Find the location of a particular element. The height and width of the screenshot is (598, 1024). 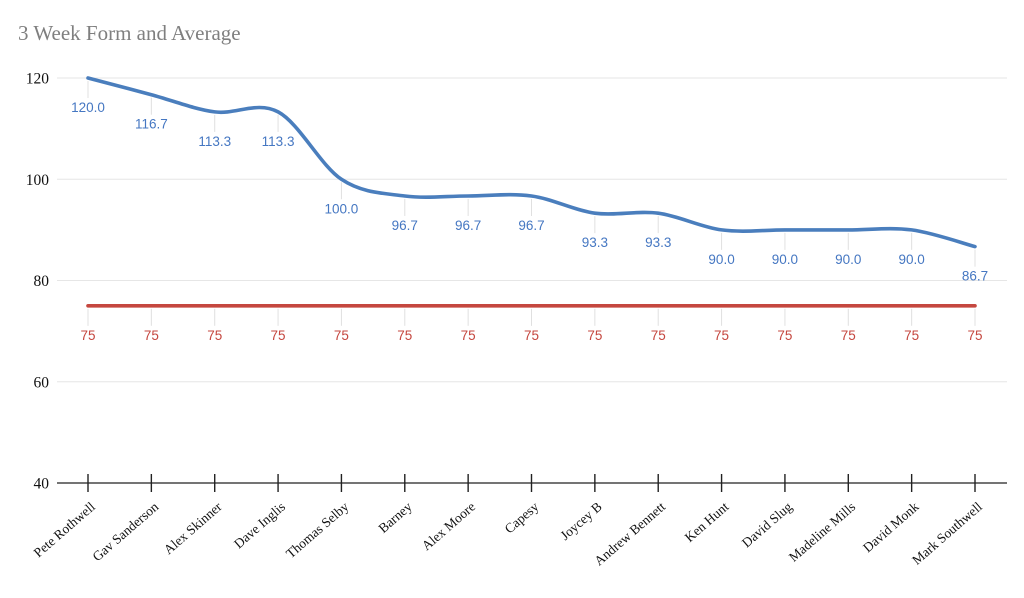

x-axis-category-label: Joycey B is located at coordinates (580, 521).